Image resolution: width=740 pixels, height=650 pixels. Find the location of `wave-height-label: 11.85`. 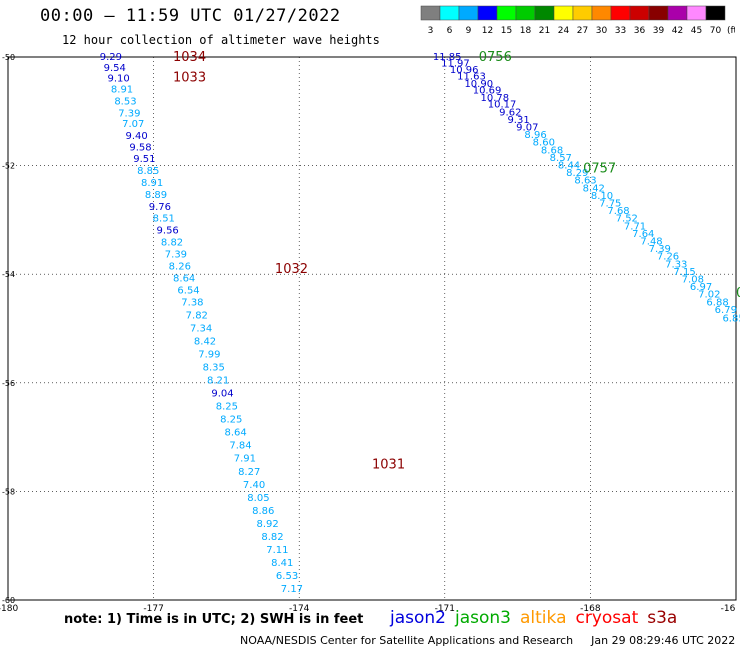

wave-height-label: 11.85 is located at coordinates (447, 57).